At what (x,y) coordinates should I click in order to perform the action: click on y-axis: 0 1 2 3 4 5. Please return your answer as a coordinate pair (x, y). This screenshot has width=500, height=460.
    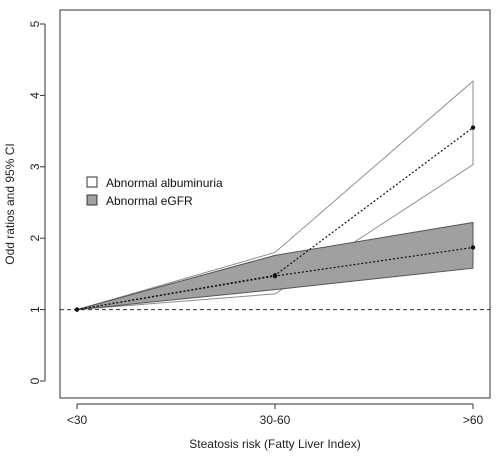
    Looking at the image, I should click on (37, 202).